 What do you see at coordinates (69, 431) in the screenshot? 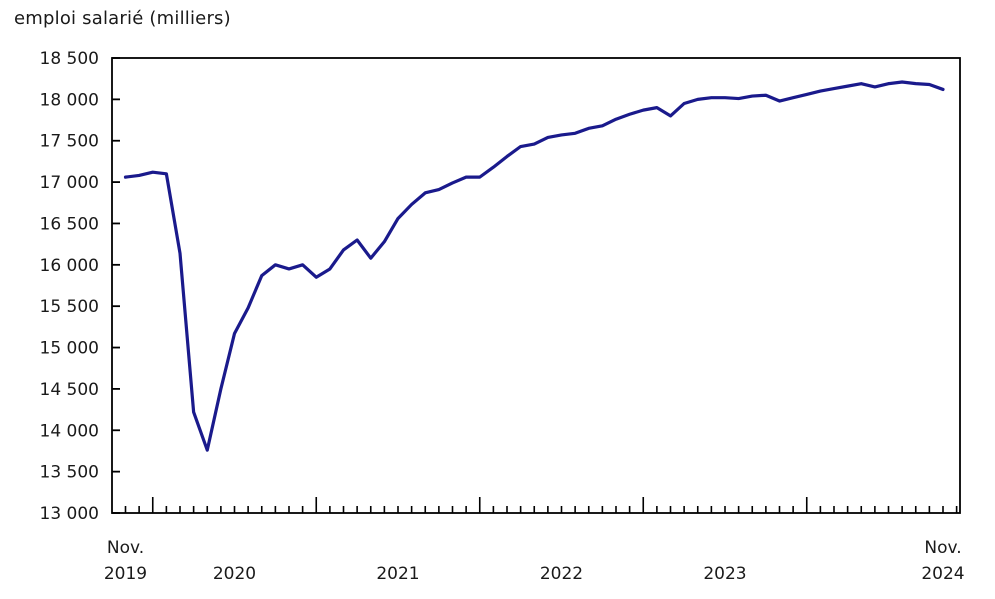
I see `y-tick-label: 14 000` at bounding box center [69, 431].